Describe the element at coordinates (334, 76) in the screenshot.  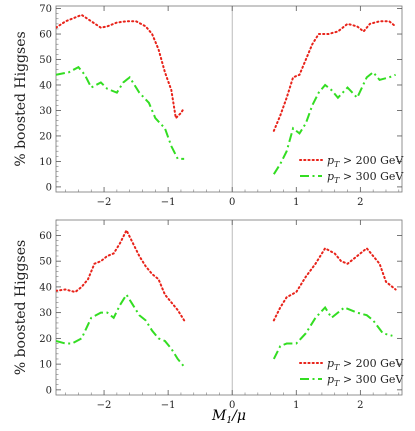
I see `top-series-pt200-line-positive` at that location.